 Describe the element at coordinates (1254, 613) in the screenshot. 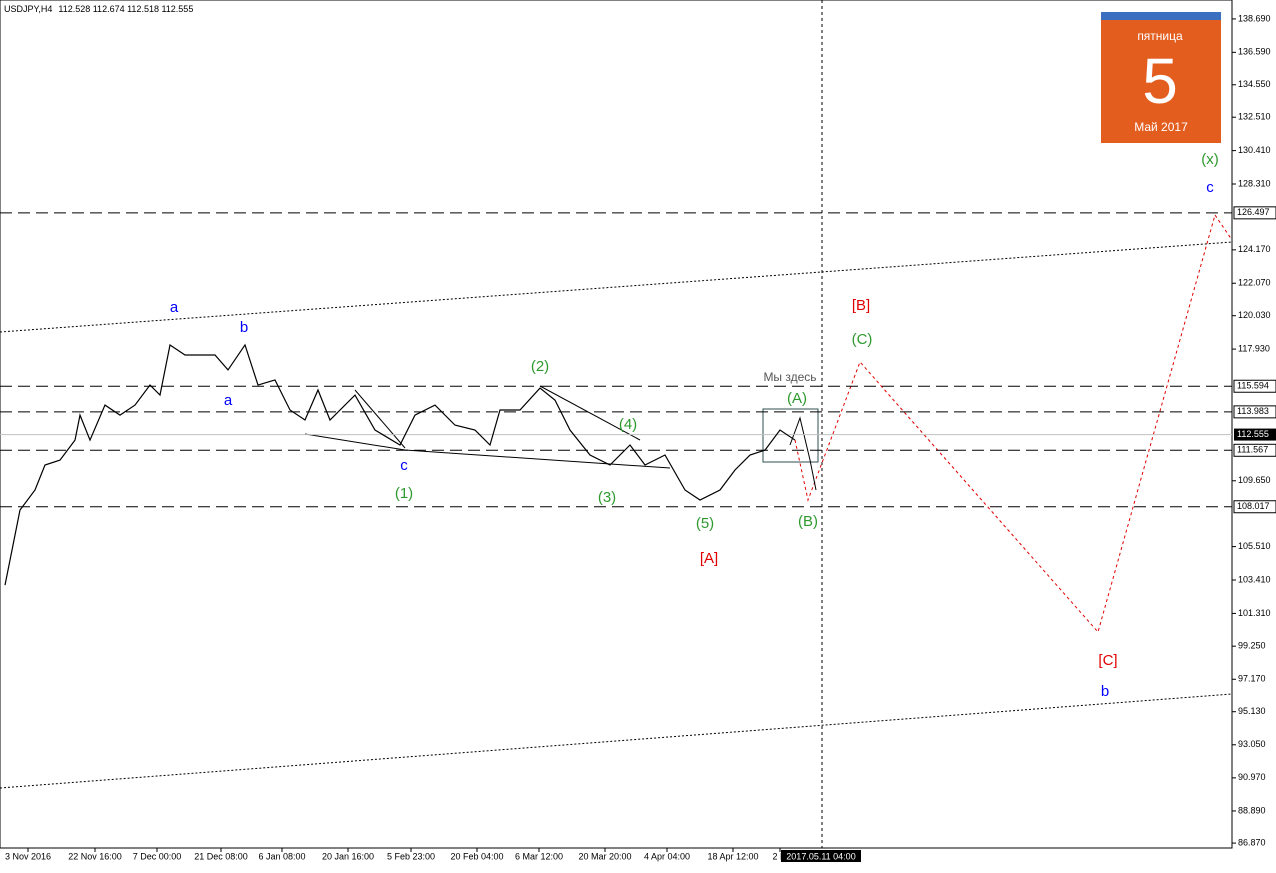

I see `y-tick-label: 101.310` at that location.